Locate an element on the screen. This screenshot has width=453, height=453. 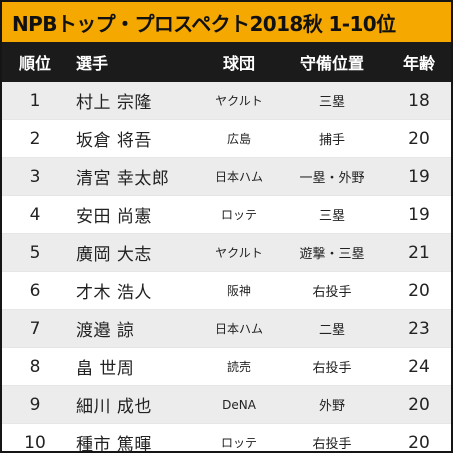
table-row: 2 坂倉 将吾 広島 捕手 20 is located at coordinates (226, 139).